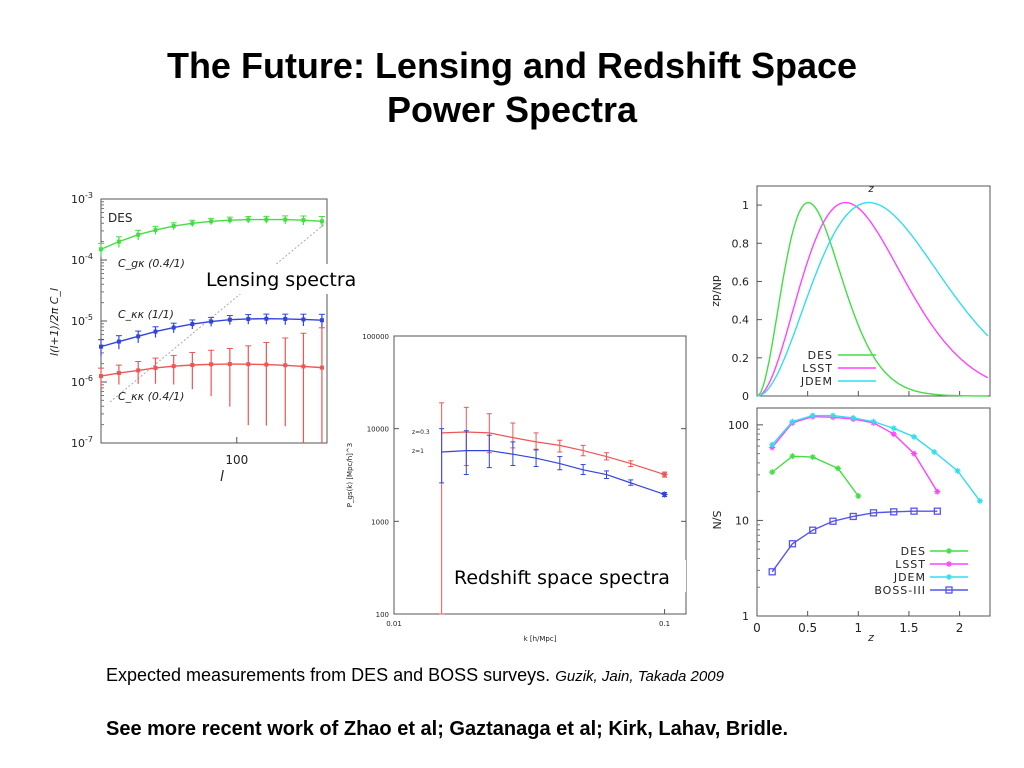 The height and width of the screenshot is (768, 1024). I want to click on title-line-1: The Future: Lensing and Redshift Space, so click(512, 65).